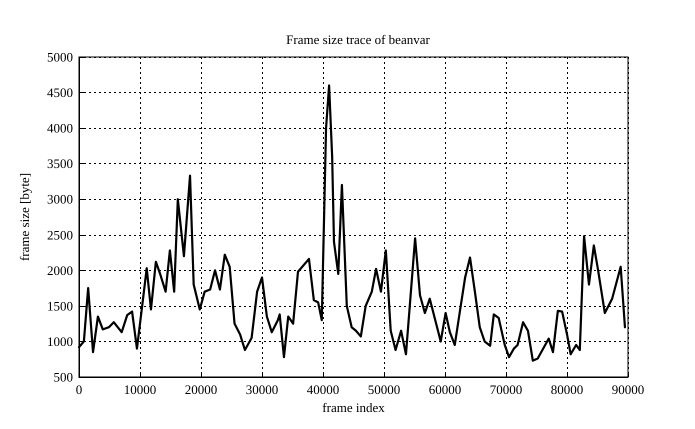 Image resolution: width=695 pixels, height=429 pixels. I want to click on chart-title: Frame size trace of beanvar, so click(358, 39).